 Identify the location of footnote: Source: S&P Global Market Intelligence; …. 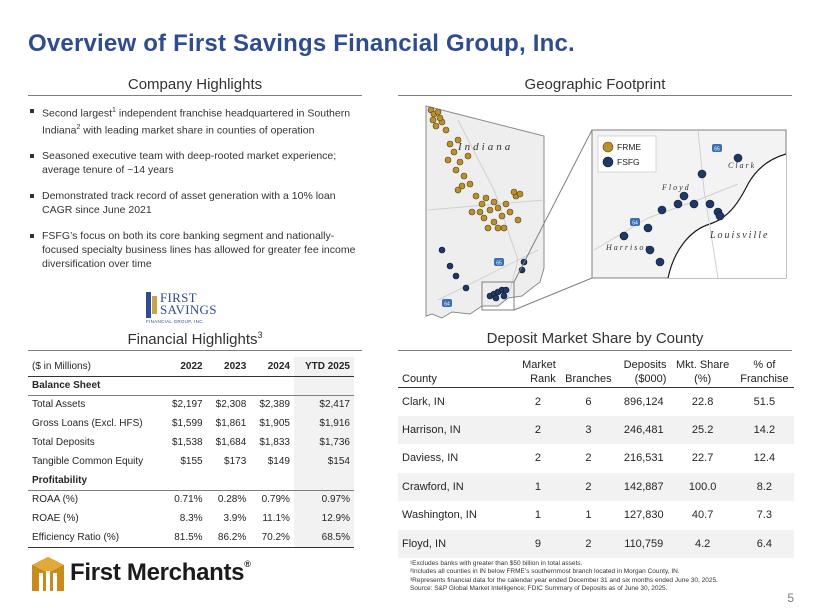
(539, 588).